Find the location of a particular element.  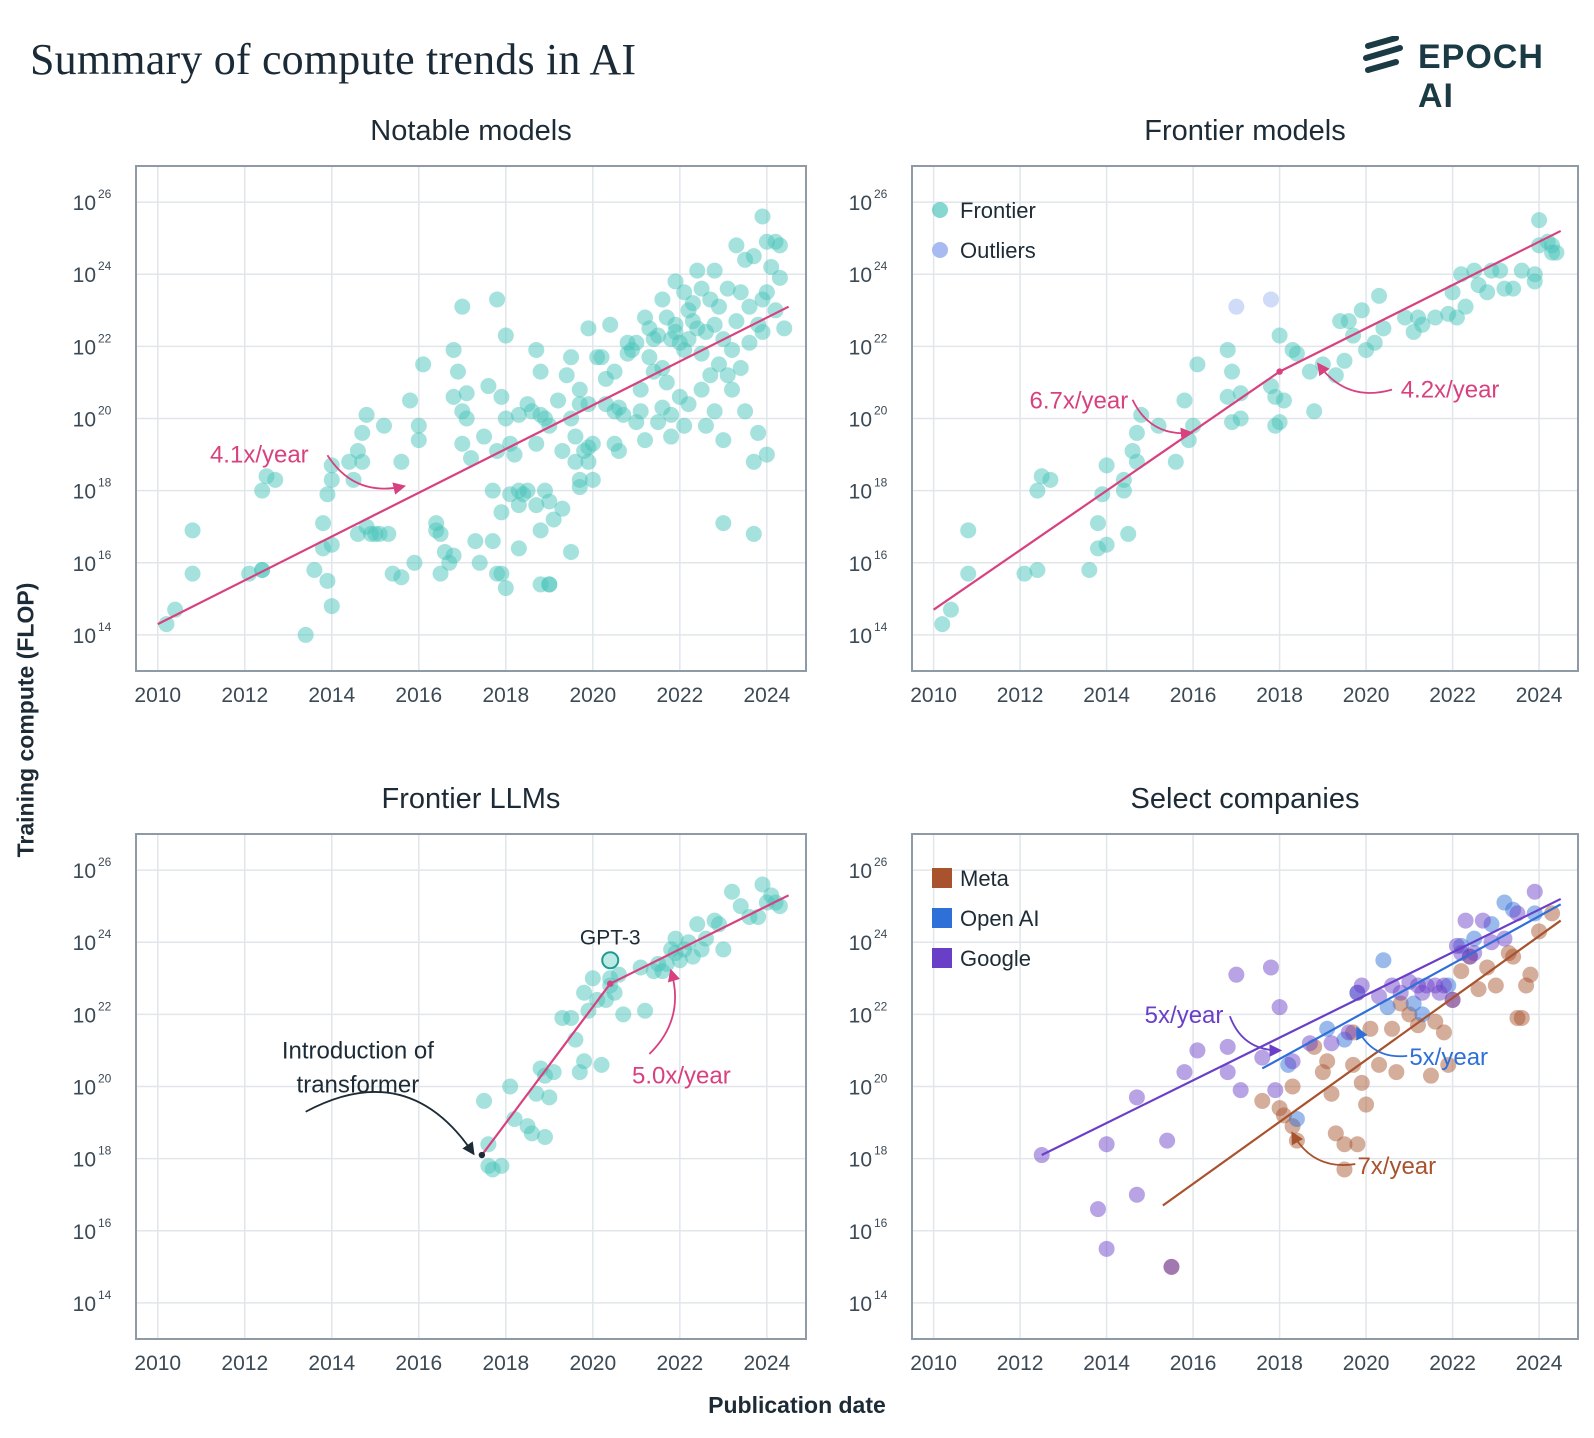

x-tick-label: 2020 is located at coordinates (592, 695).